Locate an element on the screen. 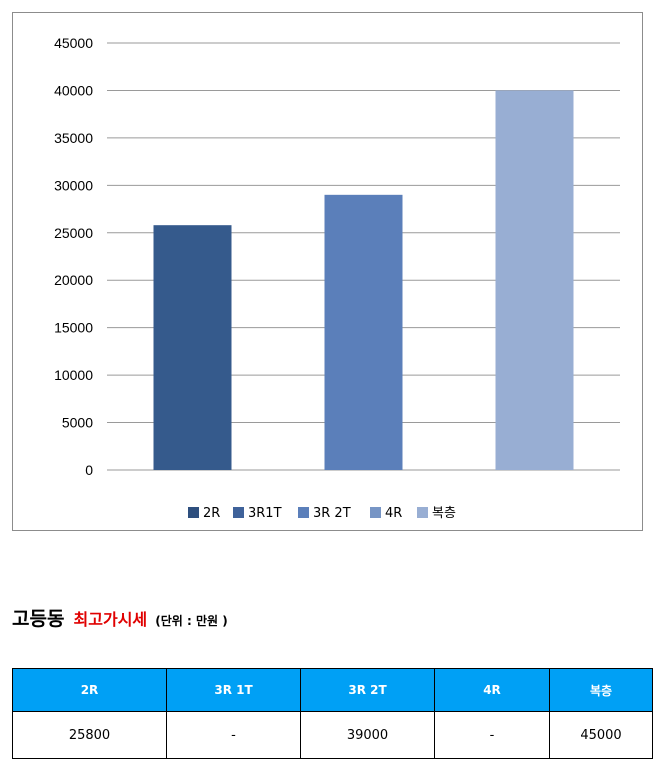 The height and width of the screenshot is (771, 660). y-tick-label: 35000 is located at coordinates (73, 138).